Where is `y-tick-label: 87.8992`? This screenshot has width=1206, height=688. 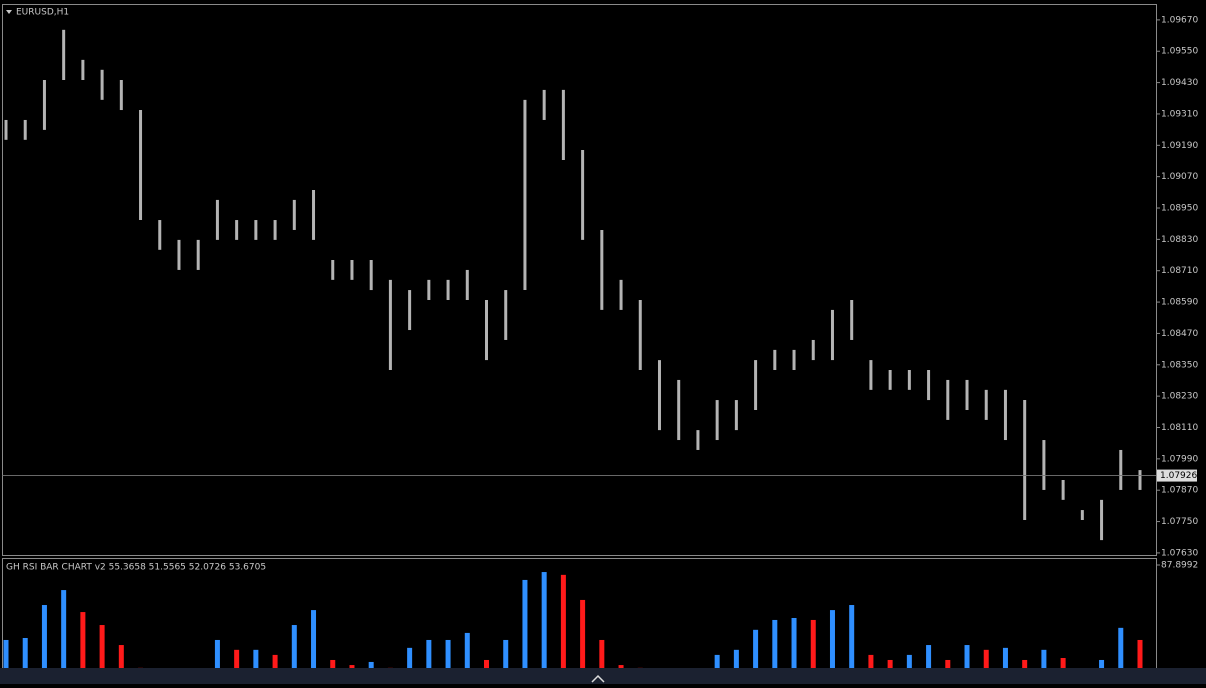
y-tick-label: 87.8992 is located at coordinates (1179, 566).